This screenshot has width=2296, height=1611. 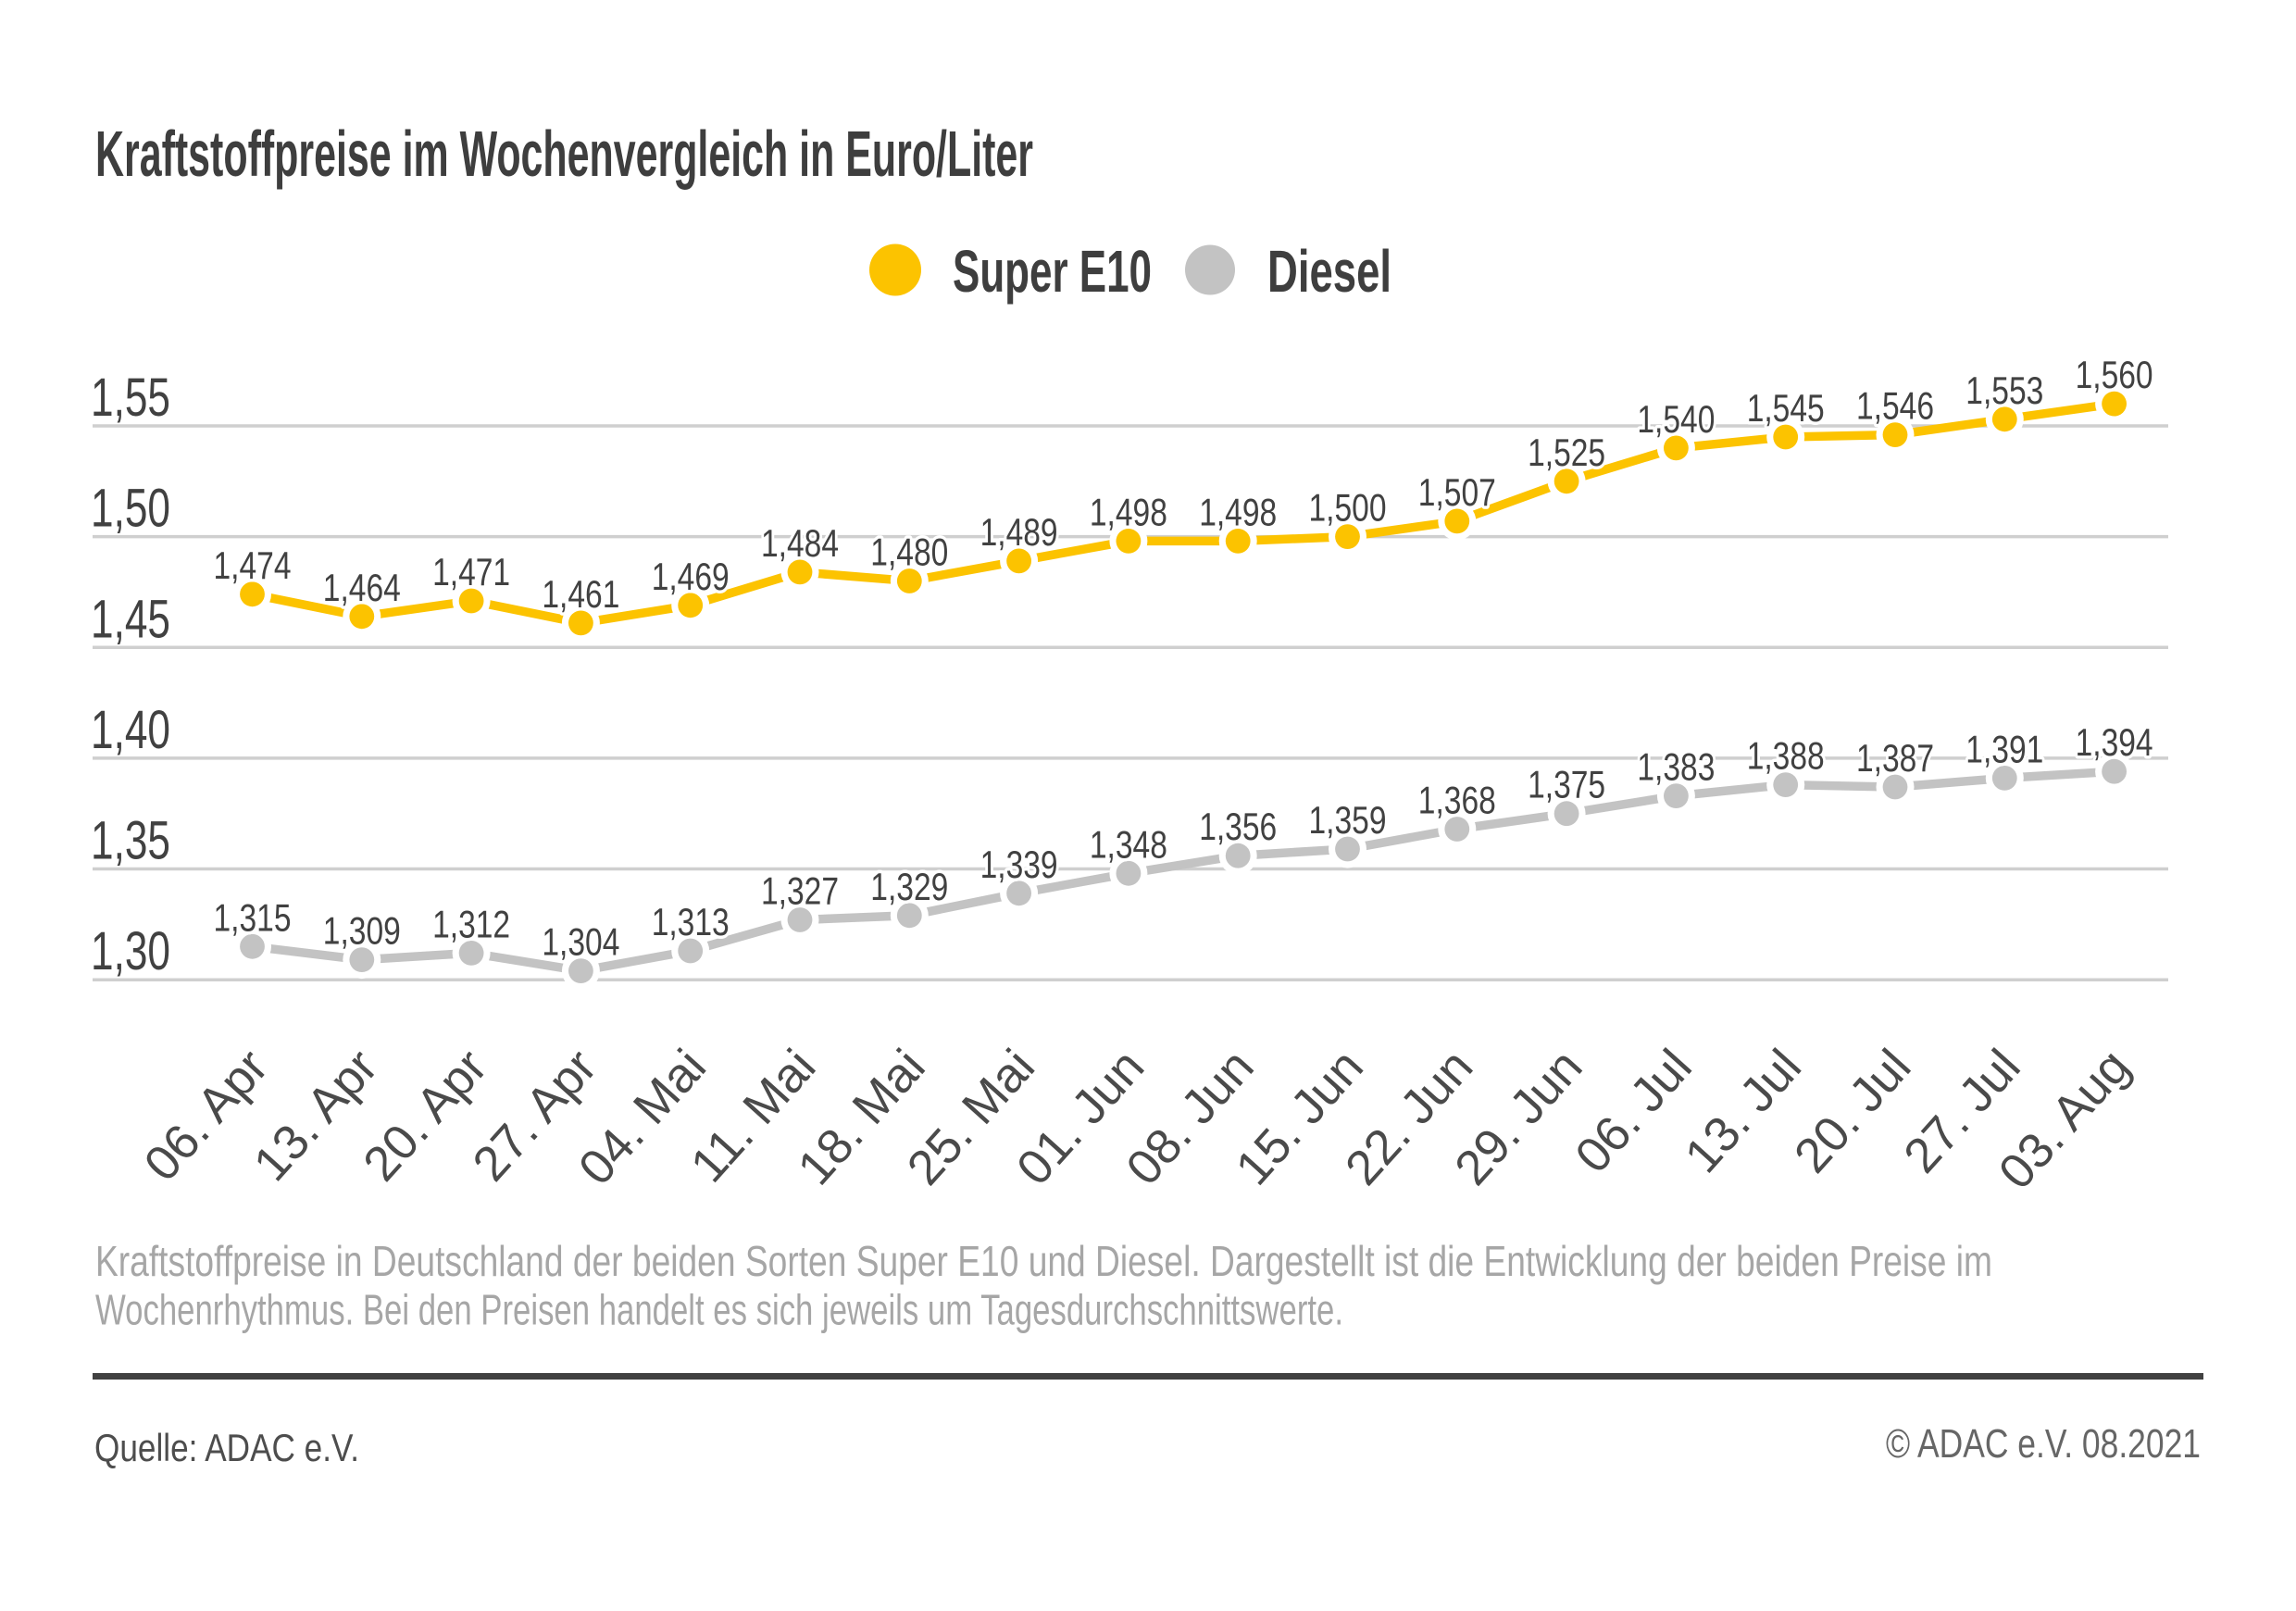 I want to click on svg-text: 1,525, so click(x=1566, y=452).